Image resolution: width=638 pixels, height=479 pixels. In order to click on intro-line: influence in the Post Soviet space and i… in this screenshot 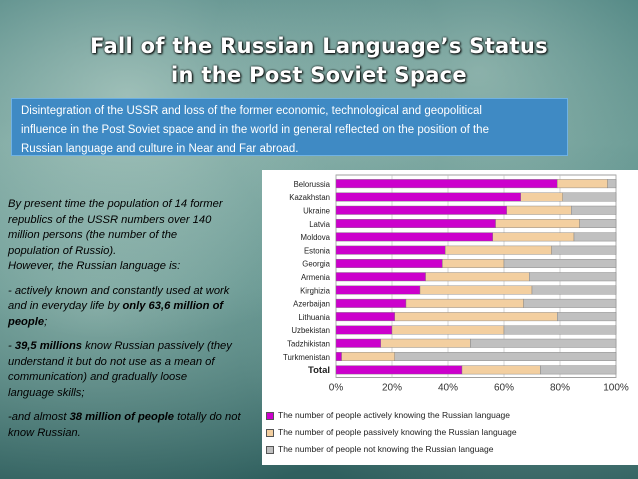, I will do `click(255, 130)`.